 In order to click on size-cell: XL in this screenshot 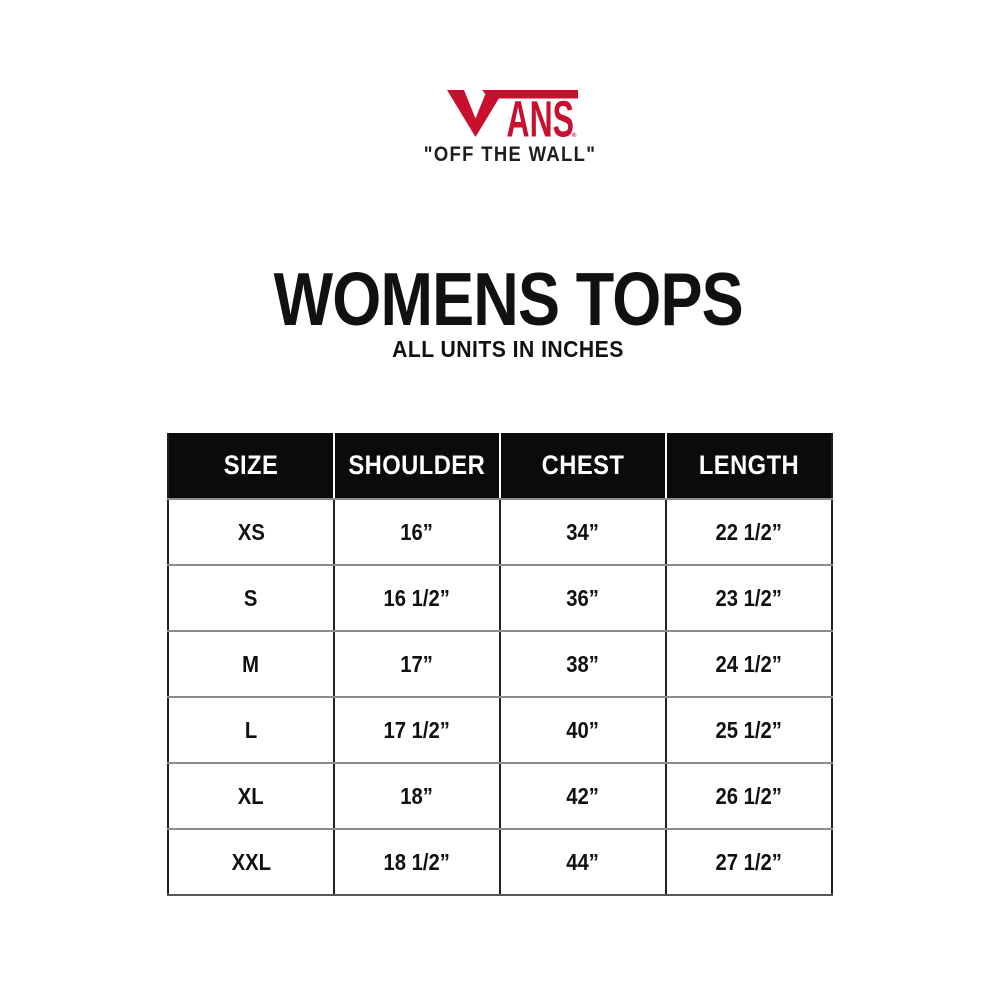, I will do `click(251, 796)`.